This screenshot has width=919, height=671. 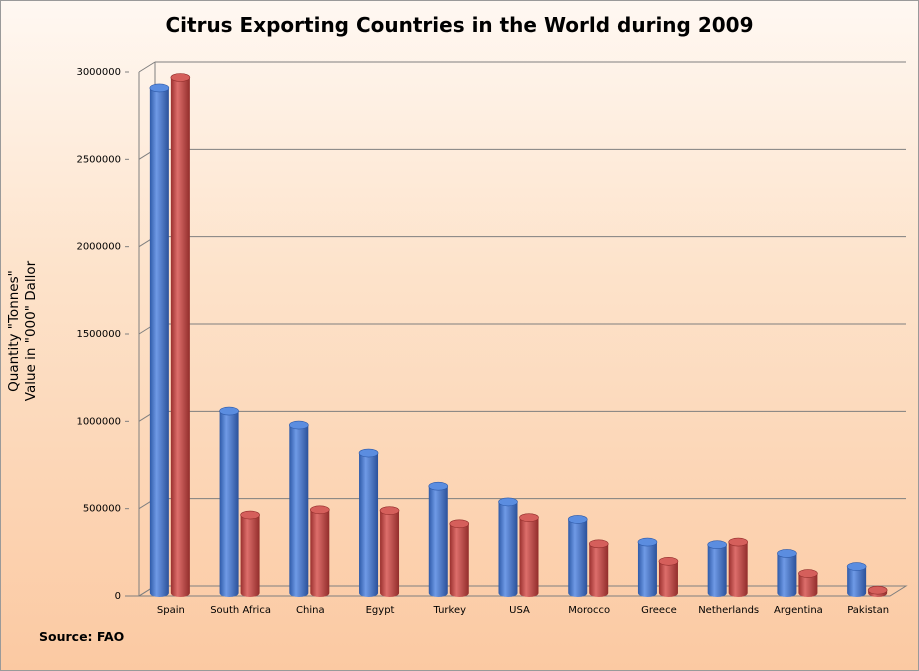 What do you see at coordinates (449, 610) in the screenshot?
I see `x-category-label: Turkey` at bounding box center [449, 610].